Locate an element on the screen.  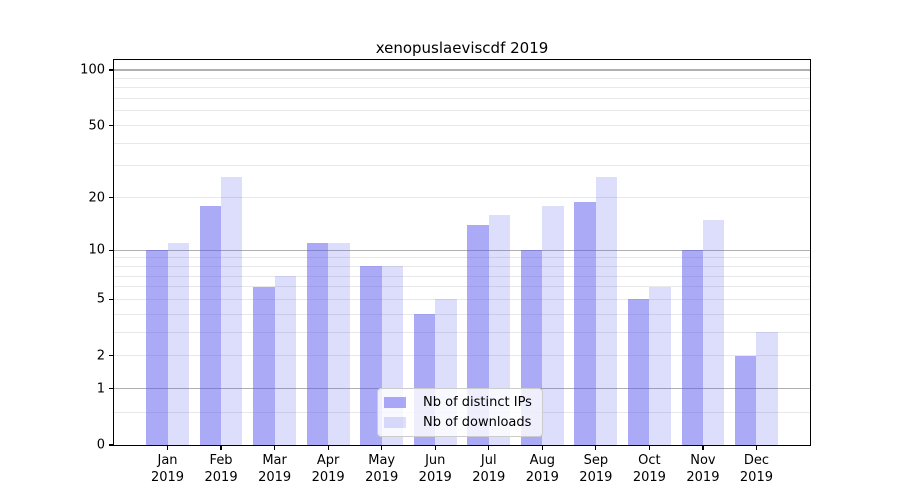
y-tick-label: 0 is located at coordinates (100, 445).